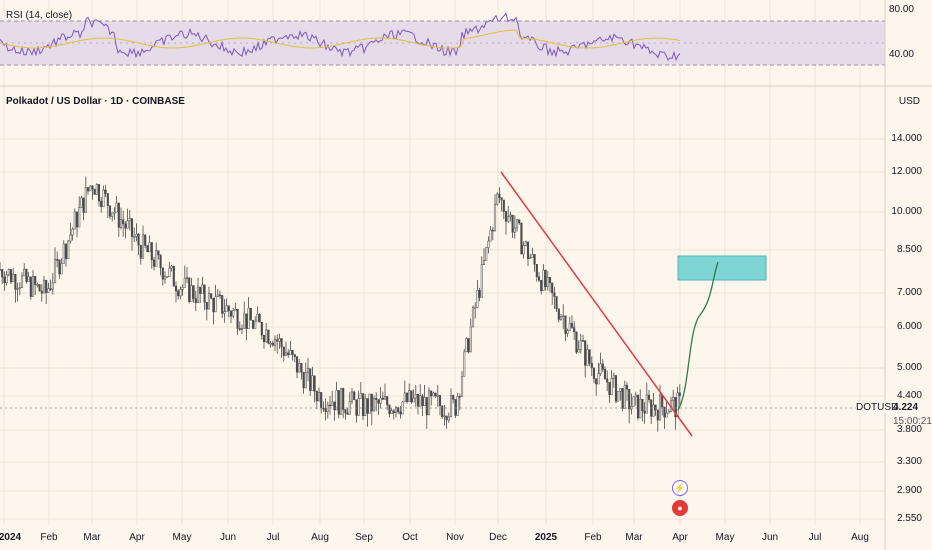  What do you see at coordinates (909, 326) in the screenshot?
I see `price-tick-label: 6.000` at bounding box center [909, 326].